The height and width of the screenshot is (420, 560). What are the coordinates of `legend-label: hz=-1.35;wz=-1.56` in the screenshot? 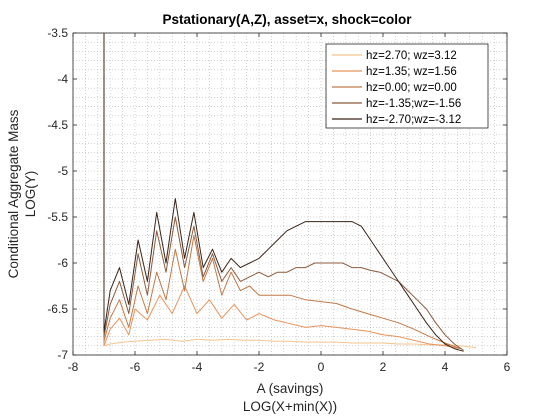 It's located at (413, 104).